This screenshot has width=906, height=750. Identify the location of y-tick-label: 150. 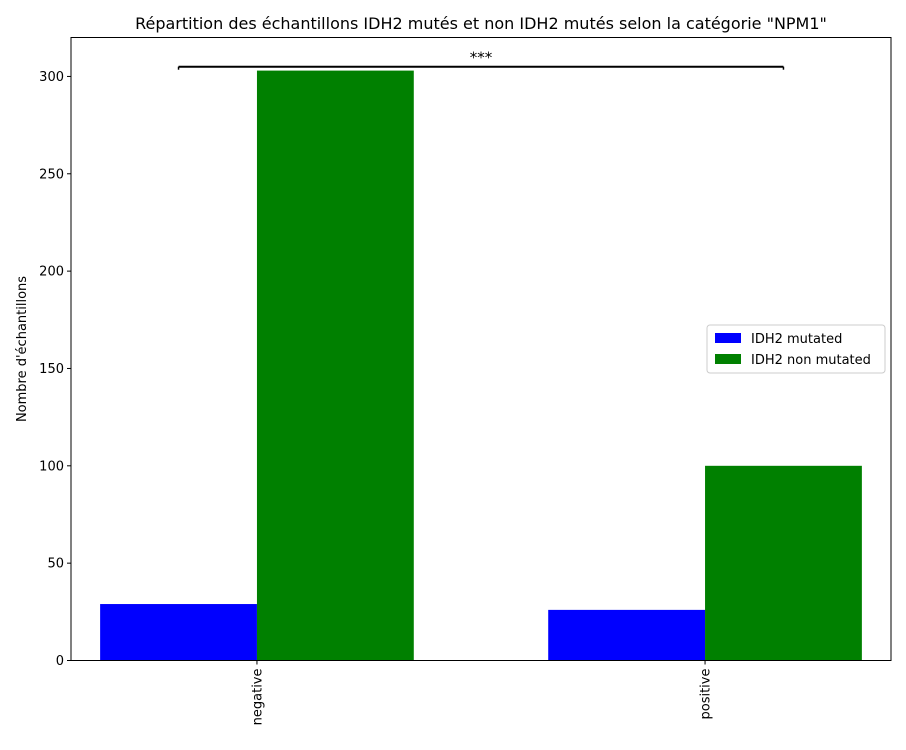
(51, 369).